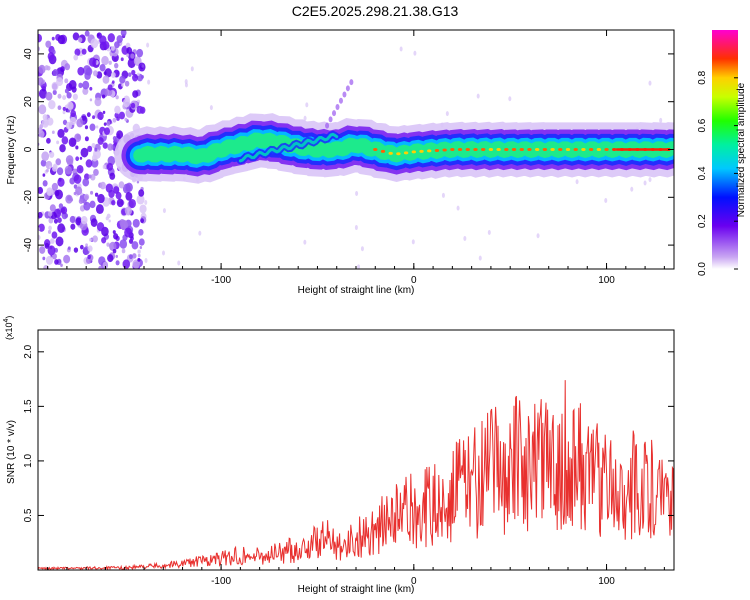  I want to click on snr-y-label: SNR (10 * v/v), so click(11, 452).